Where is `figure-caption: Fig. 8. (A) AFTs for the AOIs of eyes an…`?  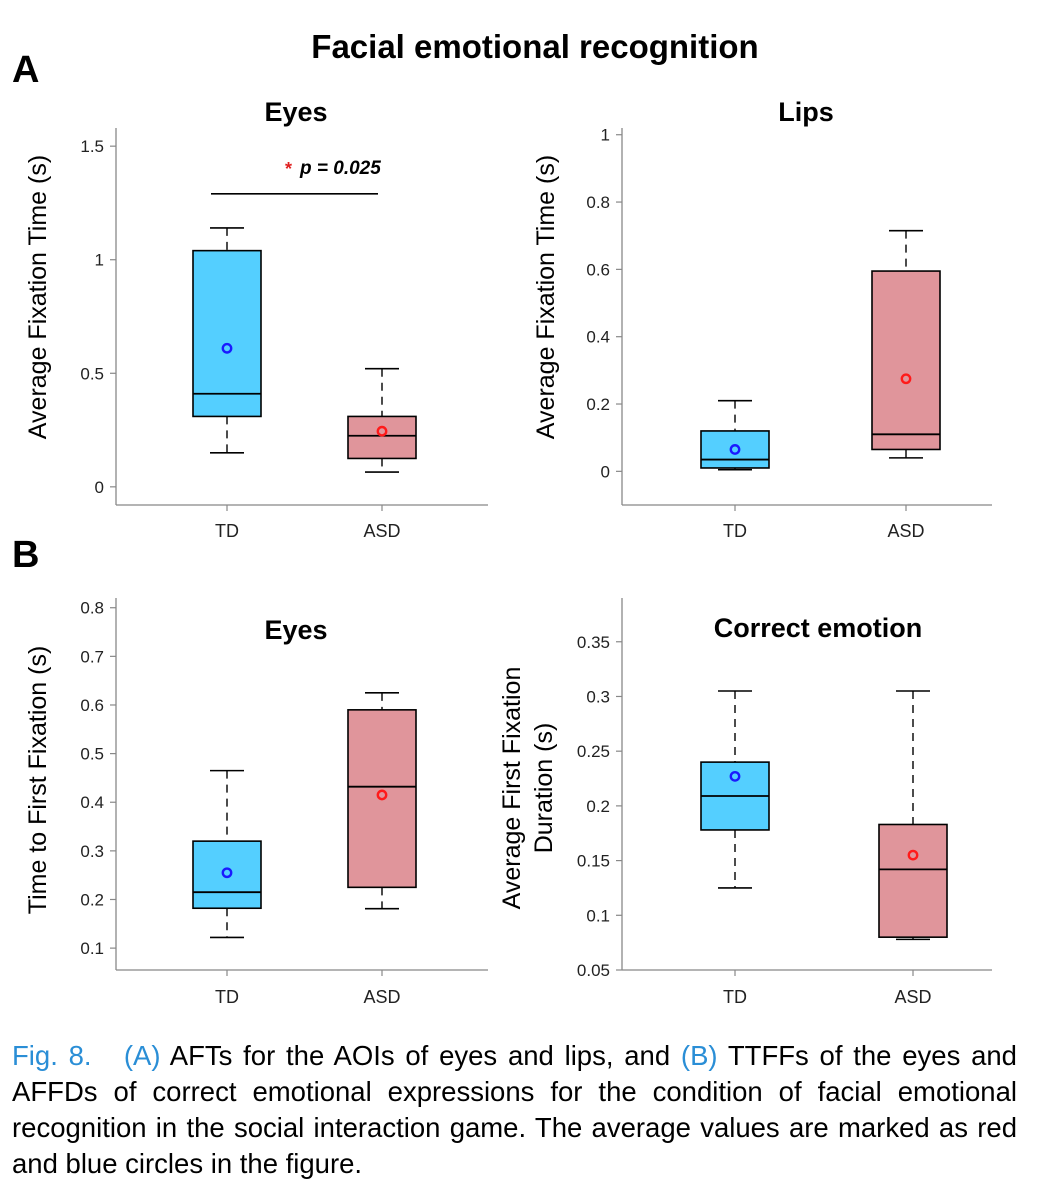
figure-caption: Fig. 8. (A) AFTs for the AOIs of eyes an… is located at coordinates (514, 1110).